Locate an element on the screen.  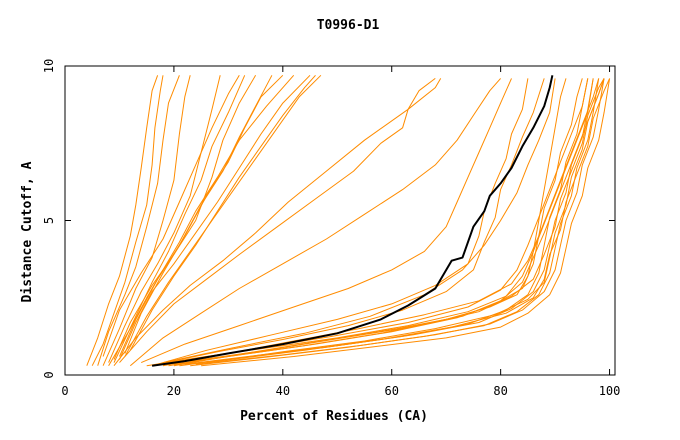
series-line-m5 is located at coordinates (164, 219).